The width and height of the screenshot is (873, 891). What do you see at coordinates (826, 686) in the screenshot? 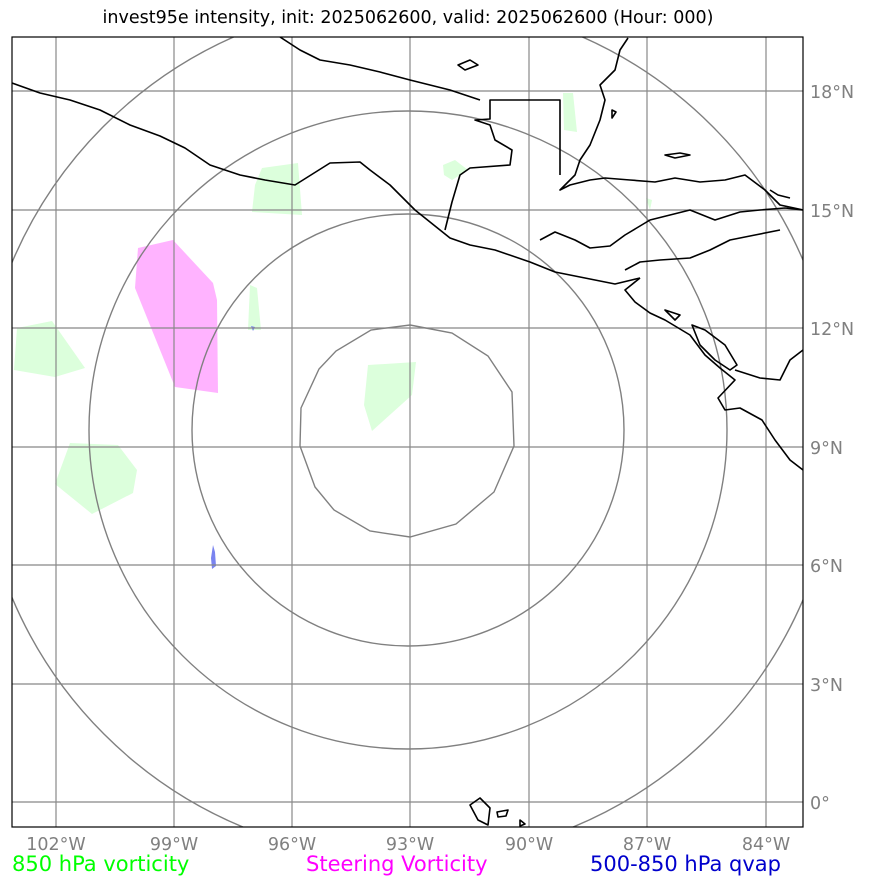
I see `lat-tick-label: 3°N` at bounding box center [826, 686].